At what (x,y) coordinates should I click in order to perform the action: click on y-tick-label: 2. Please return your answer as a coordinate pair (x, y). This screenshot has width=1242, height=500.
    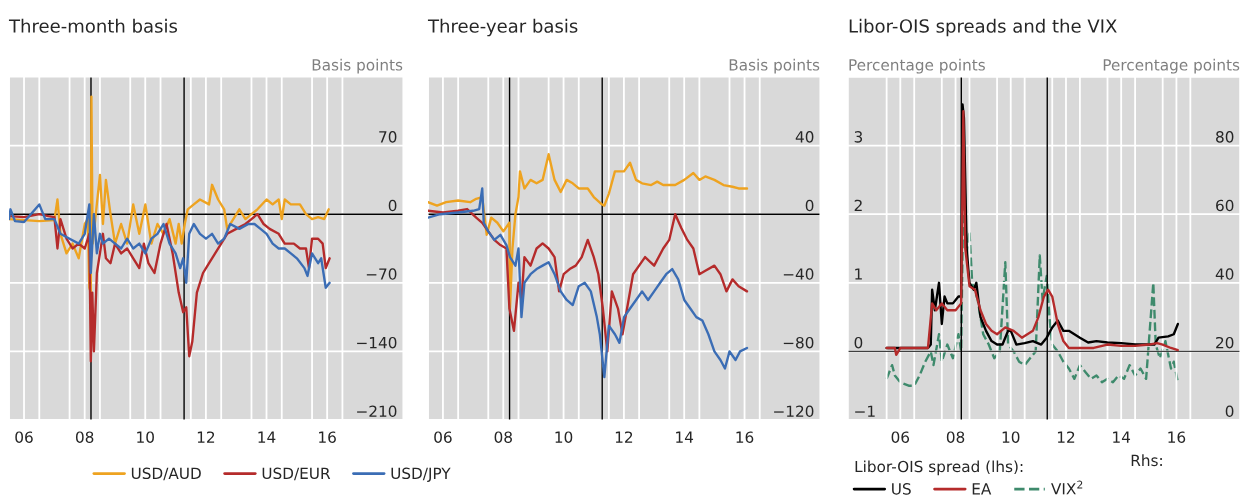
    Looking at the image, I should click on (858, 205).